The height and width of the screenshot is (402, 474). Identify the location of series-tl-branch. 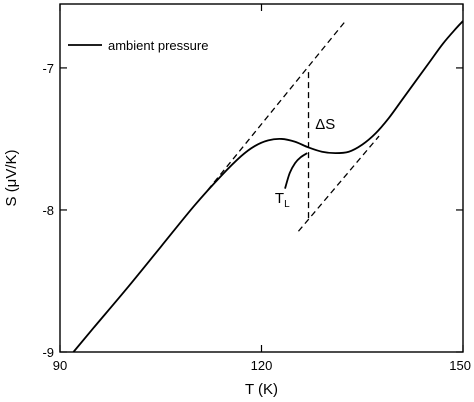
(296, 170).